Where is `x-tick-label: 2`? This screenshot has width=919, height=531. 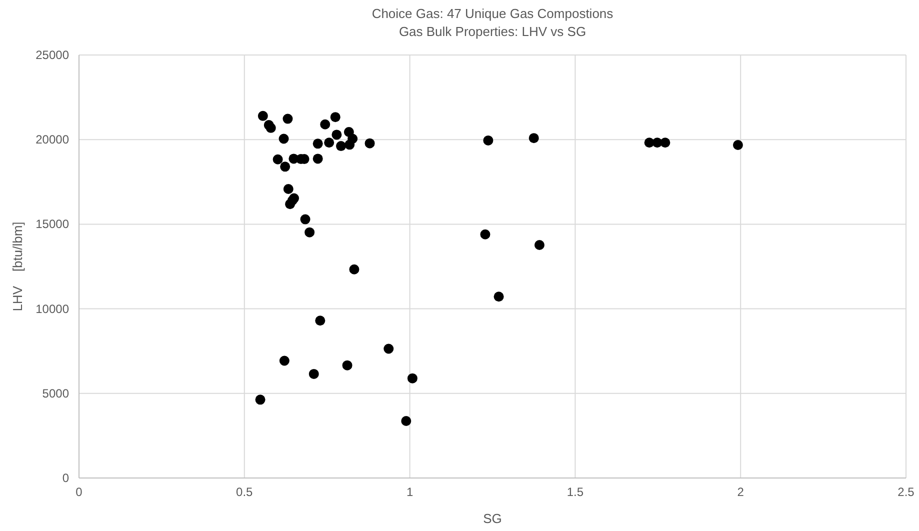
x-tick-label: 2 is located at coordinates (740, 492).